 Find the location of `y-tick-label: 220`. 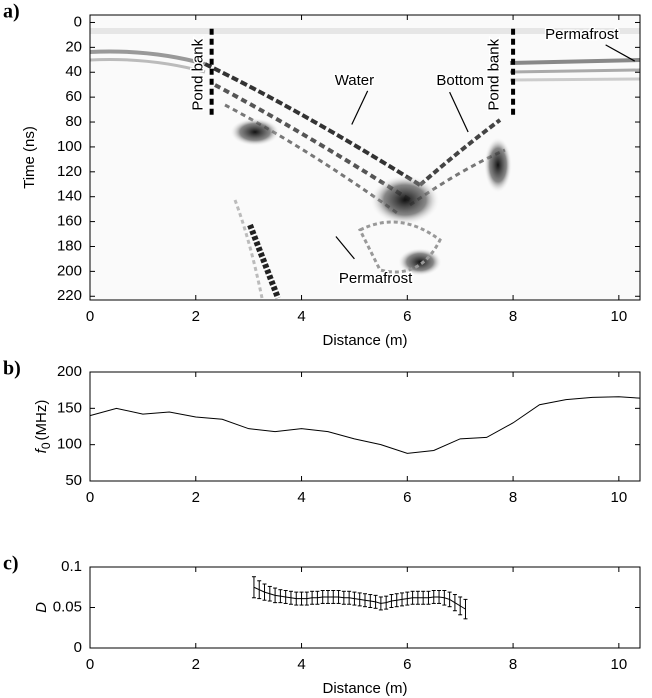

y-tick-label: 220 is located at coordinates (69, 295).